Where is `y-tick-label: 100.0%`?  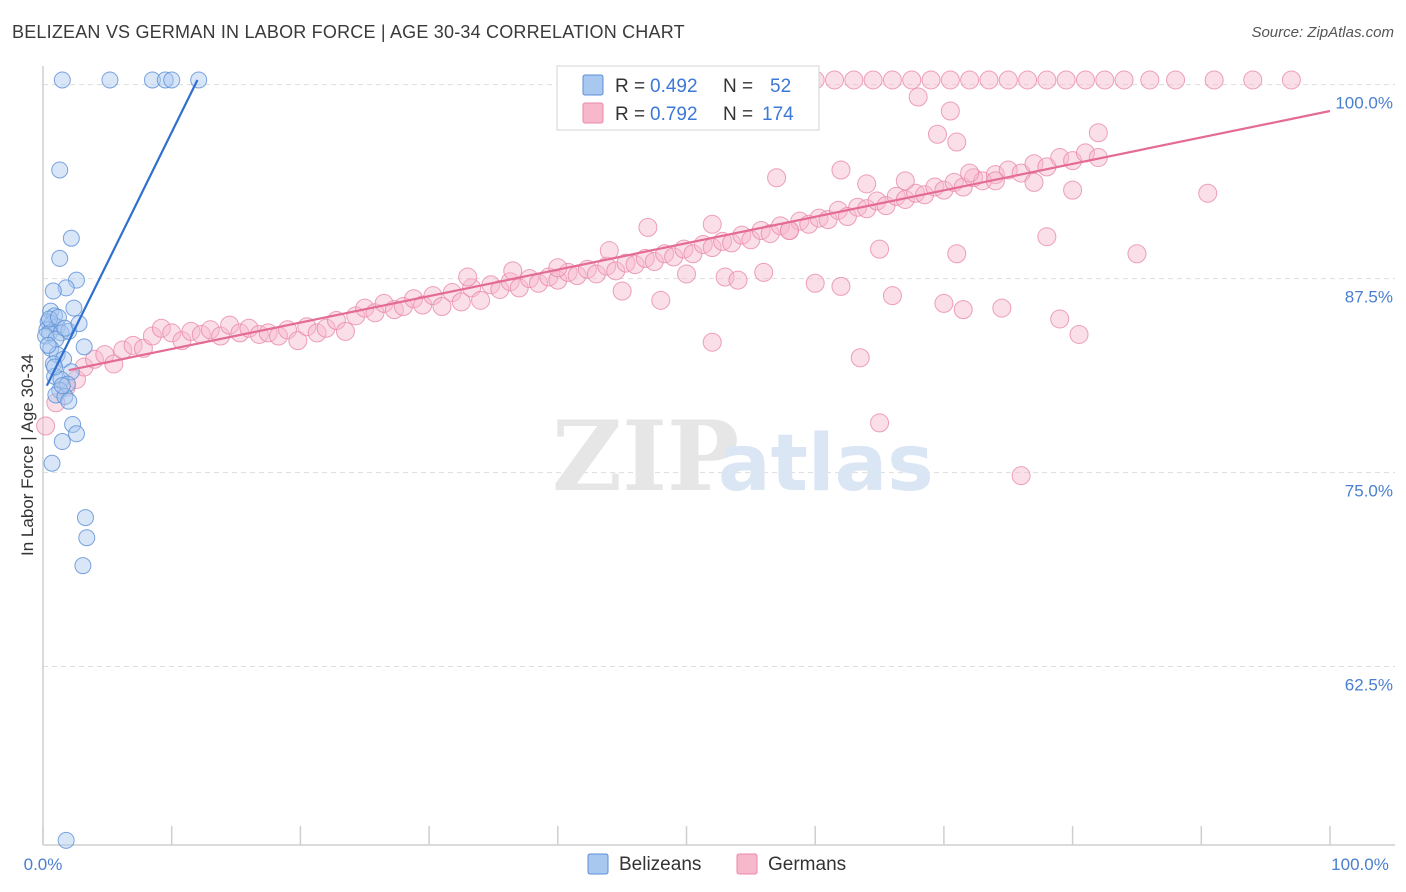 y-tick-label: 100.0% is located at coordinates (1364, 103).